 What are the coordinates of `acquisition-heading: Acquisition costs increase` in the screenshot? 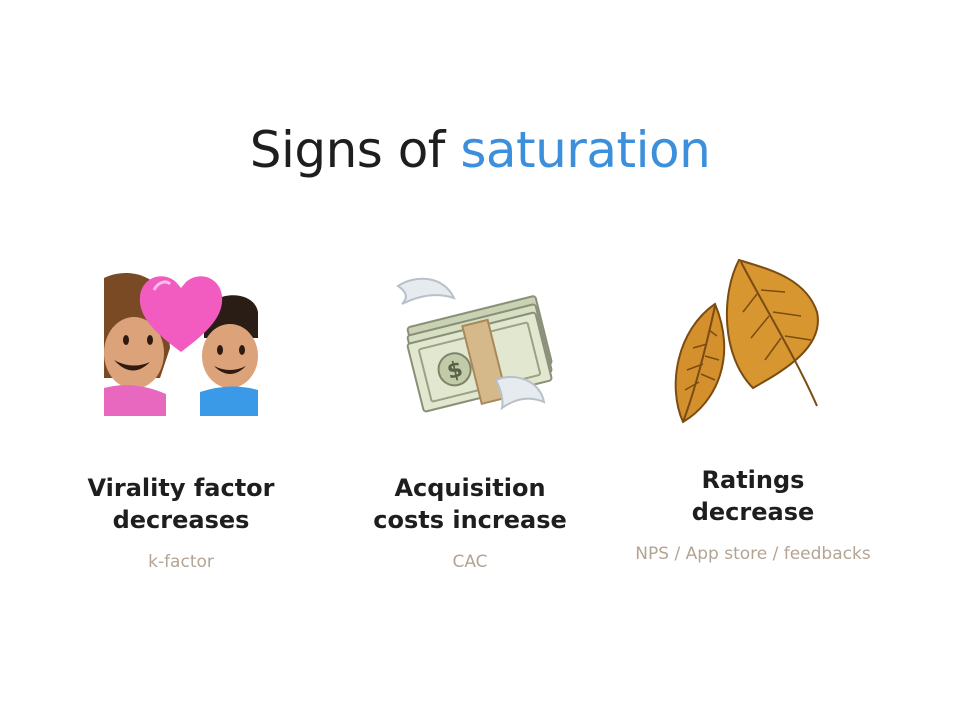 It's located at (470, 504).